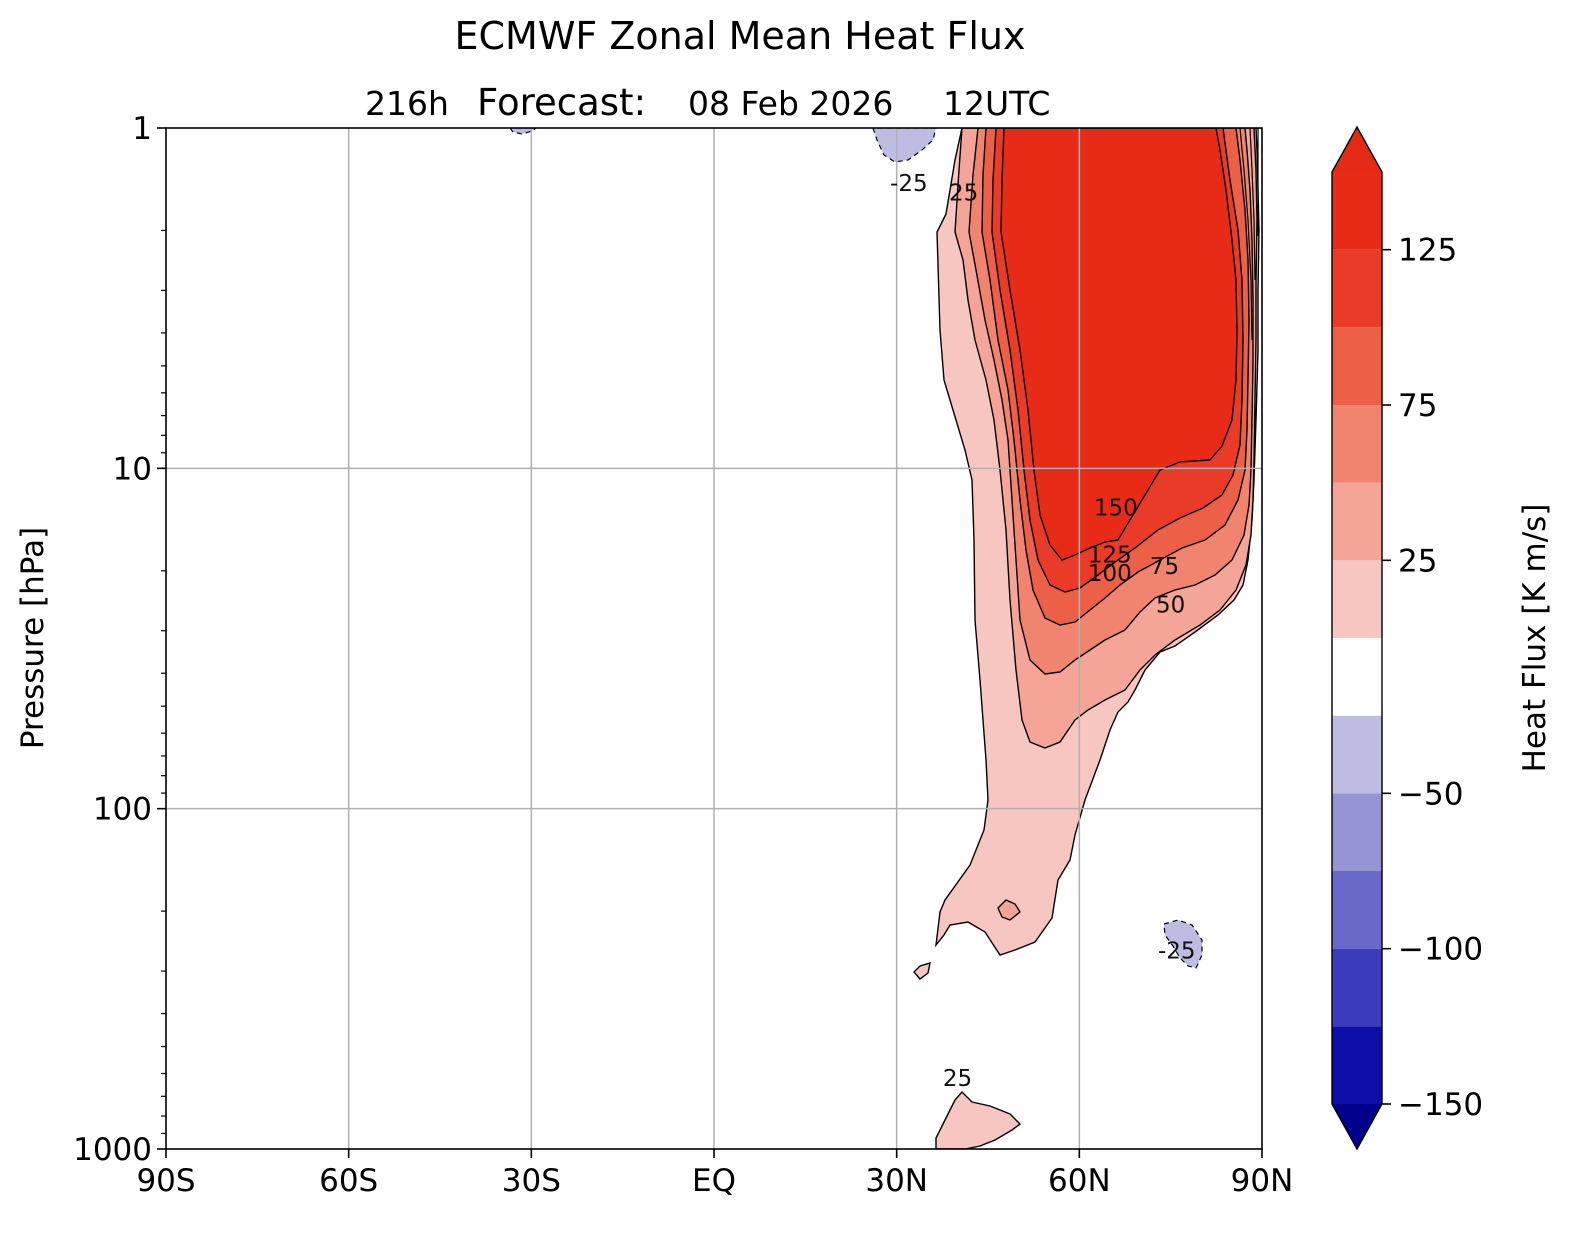 Image resolution: width=1596 pixels, height=1235 pixels. Describe the element at coordinates (1110, 574) in the screenshot. I see `contour-label: 100` at that location.